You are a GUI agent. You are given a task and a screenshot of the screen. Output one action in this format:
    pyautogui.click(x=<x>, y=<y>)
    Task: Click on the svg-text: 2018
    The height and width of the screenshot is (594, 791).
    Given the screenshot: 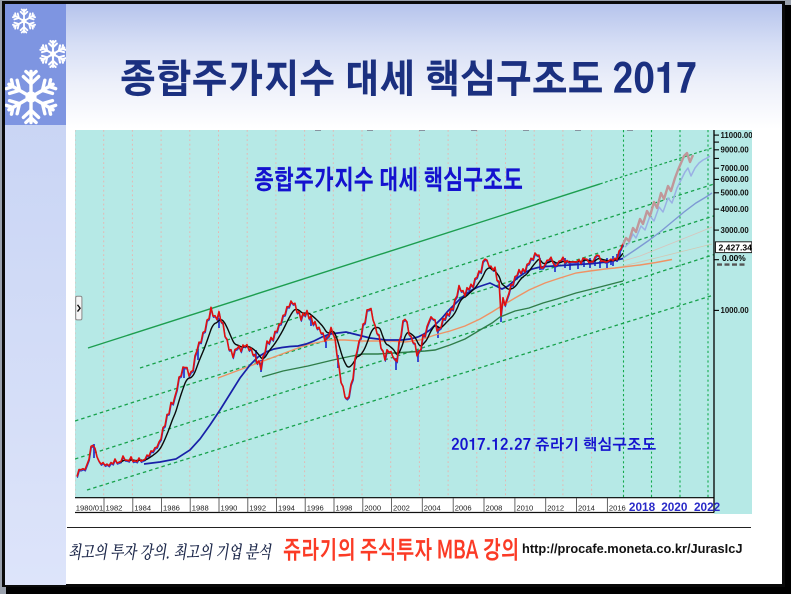 What is the action you would take?
    pyautogui.click(x=642, y=507)
    